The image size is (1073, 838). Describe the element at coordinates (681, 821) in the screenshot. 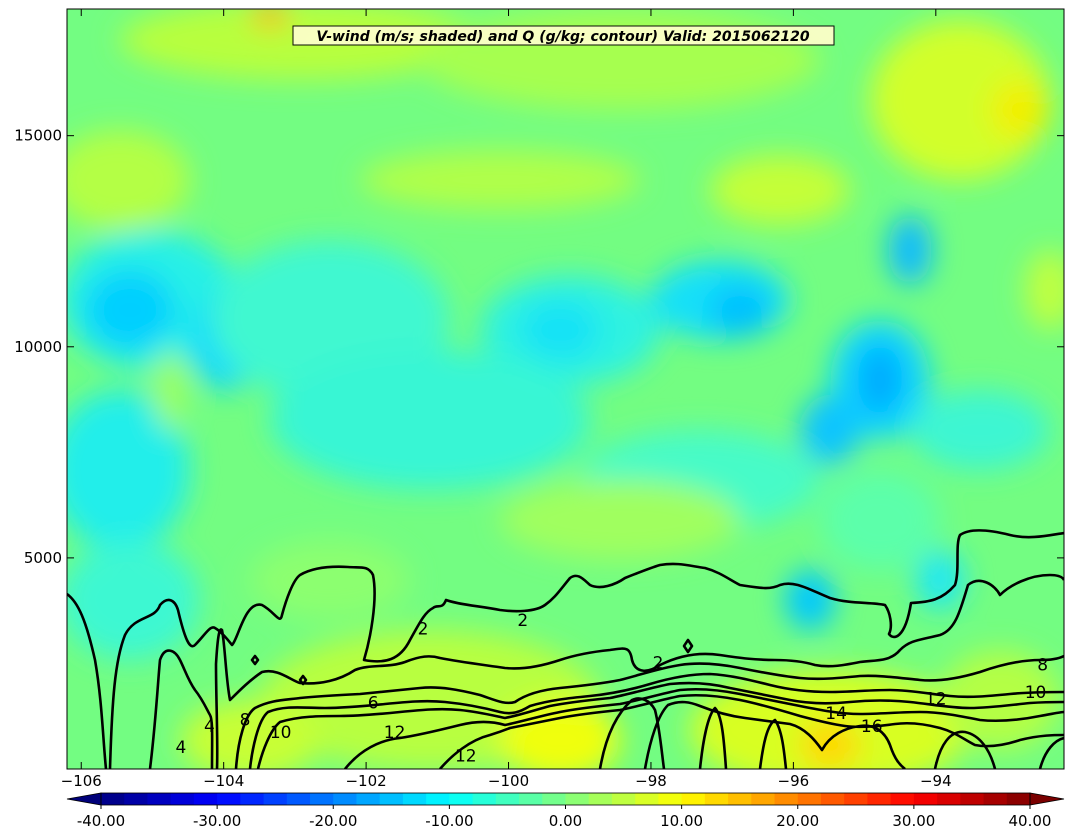

I see `colorbar-tick-label: 10.00` at that location.